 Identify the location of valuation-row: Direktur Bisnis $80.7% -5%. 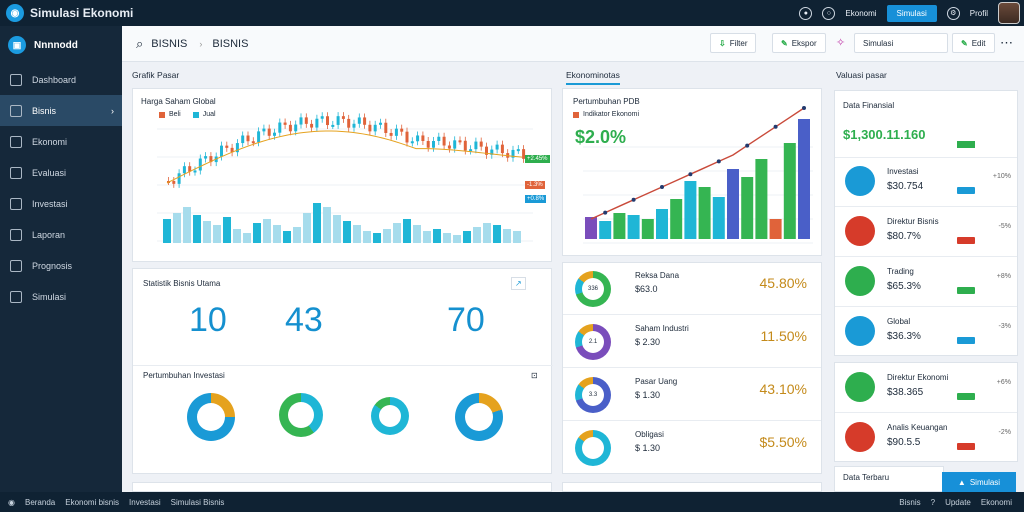
(926, 232).